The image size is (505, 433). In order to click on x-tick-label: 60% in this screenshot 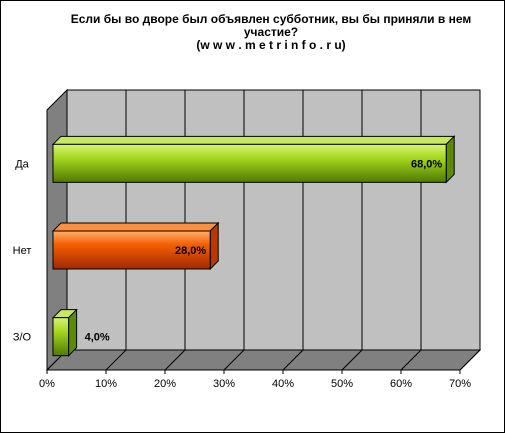, I will do `click(401, 384)`.